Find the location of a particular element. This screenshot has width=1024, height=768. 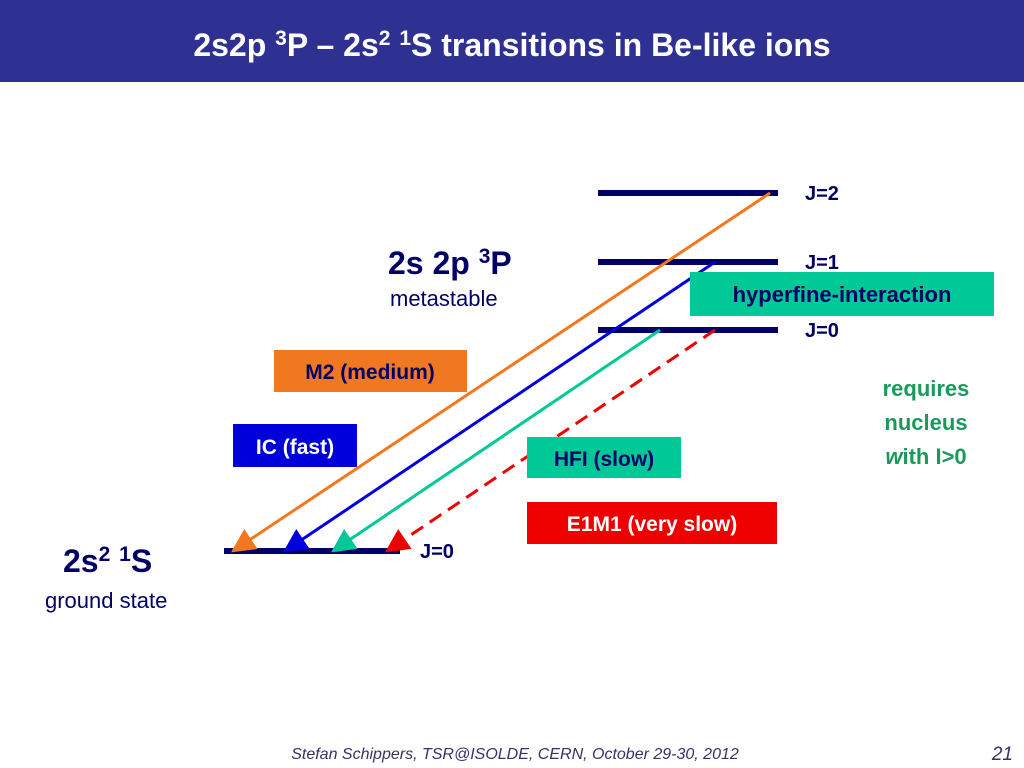

title-sup: 1 is located at coordinates (405, 38).